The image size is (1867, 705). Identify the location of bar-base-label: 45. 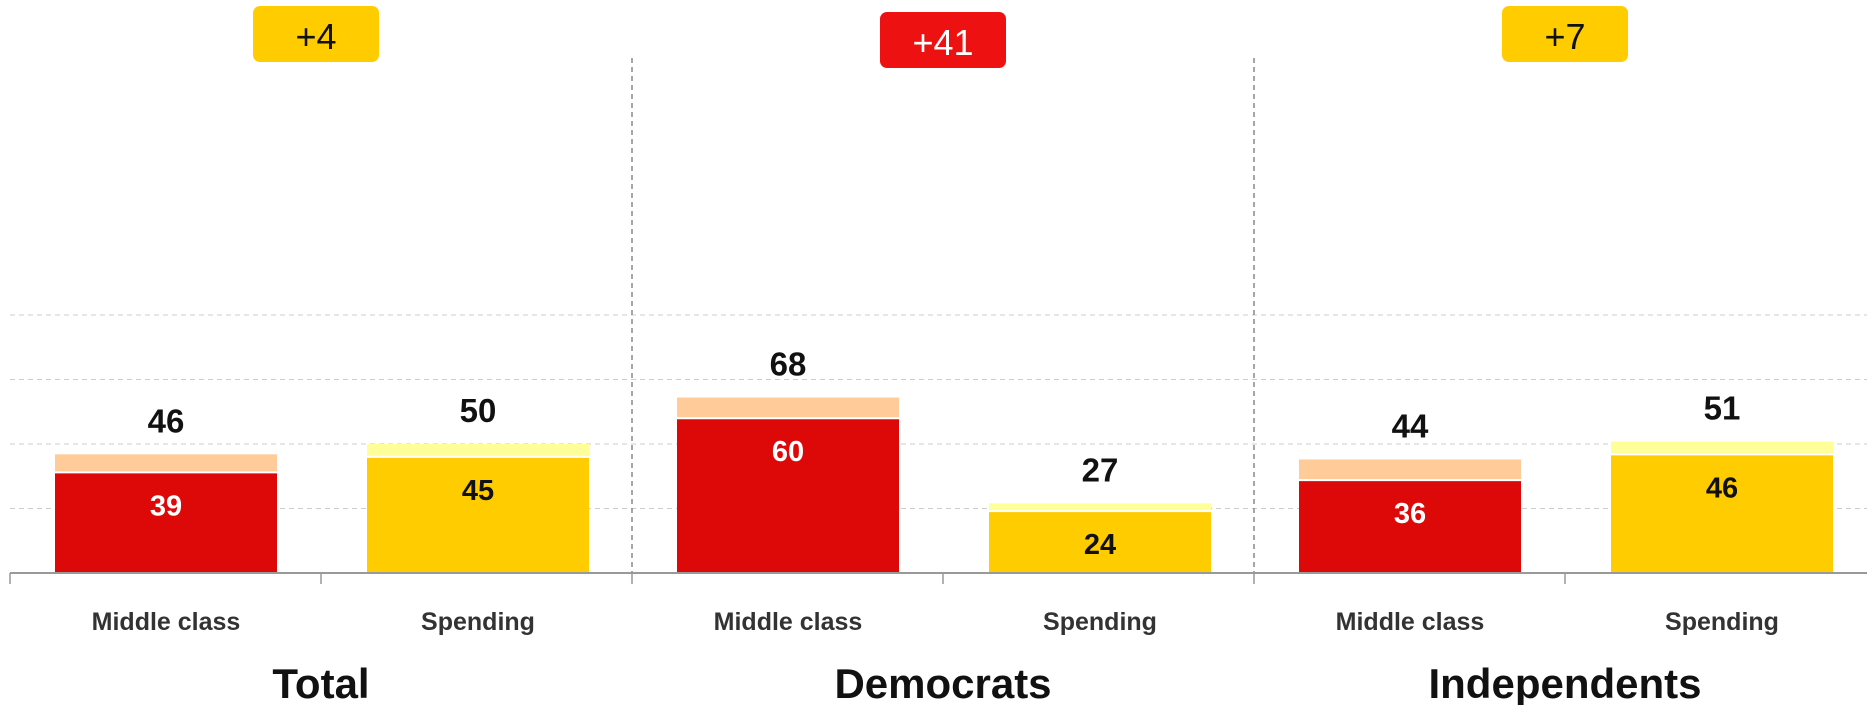
(478, 491).